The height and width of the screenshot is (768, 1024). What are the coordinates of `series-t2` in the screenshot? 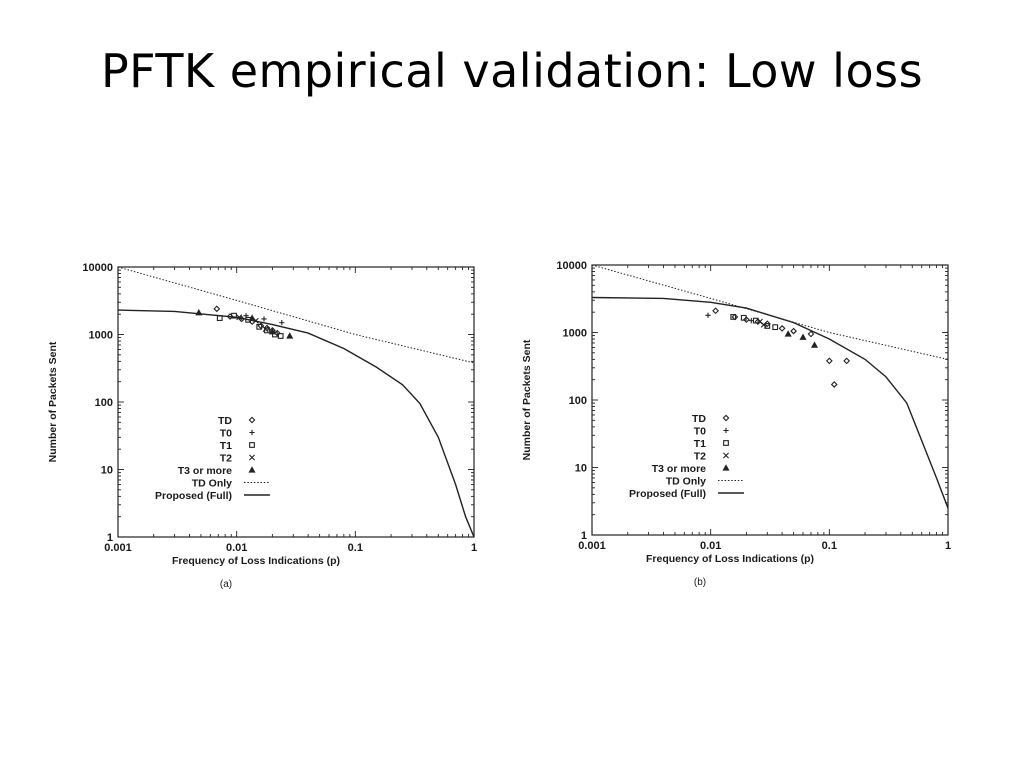 It's located at (761, 323).